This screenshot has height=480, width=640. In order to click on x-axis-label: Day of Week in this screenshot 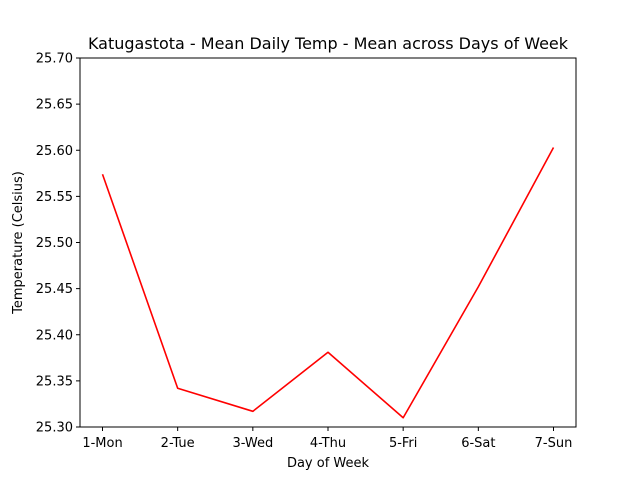, I will do `click(328, 463)`.